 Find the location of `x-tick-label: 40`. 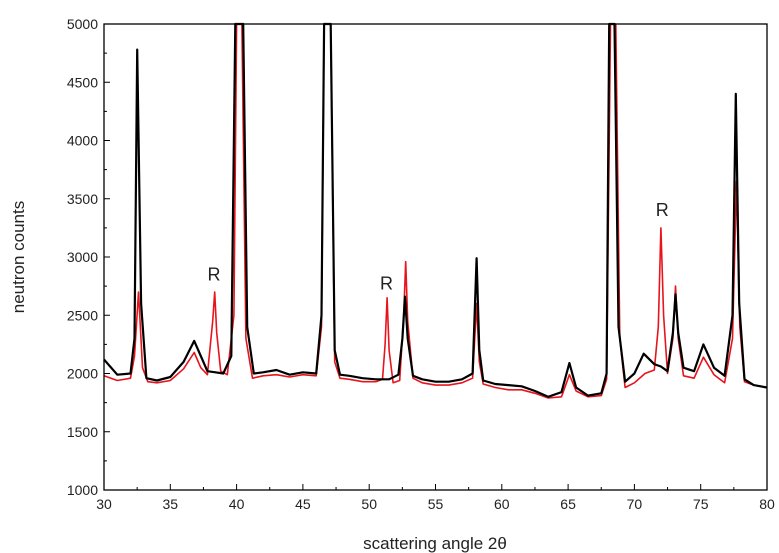

x-tick-label: 40 is located at coordinates (237, 504).